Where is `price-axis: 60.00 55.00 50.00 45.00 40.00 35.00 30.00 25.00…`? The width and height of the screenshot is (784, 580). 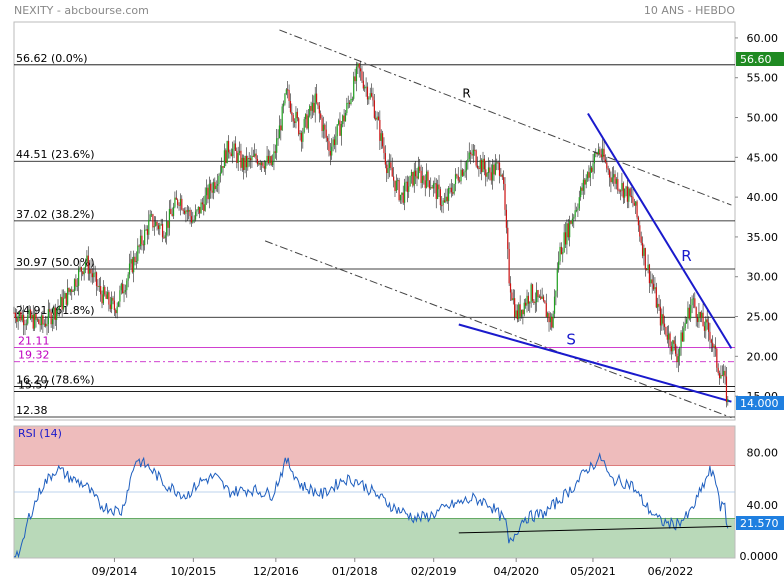 price-axis: 60.00 55.00 50.00 45.00 40.00 35.00 30.00 25.00… is located at coordinates (756, 217).